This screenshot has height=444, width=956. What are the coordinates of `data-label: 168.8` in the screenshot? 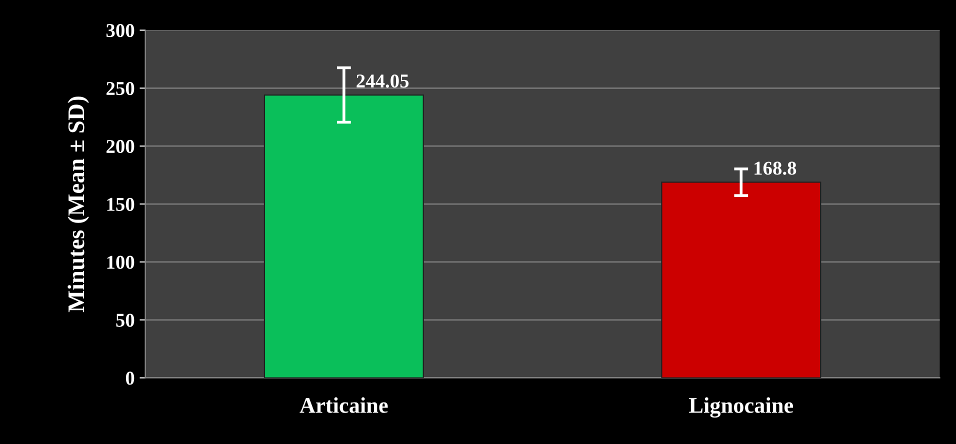 It's located at (775, 168).